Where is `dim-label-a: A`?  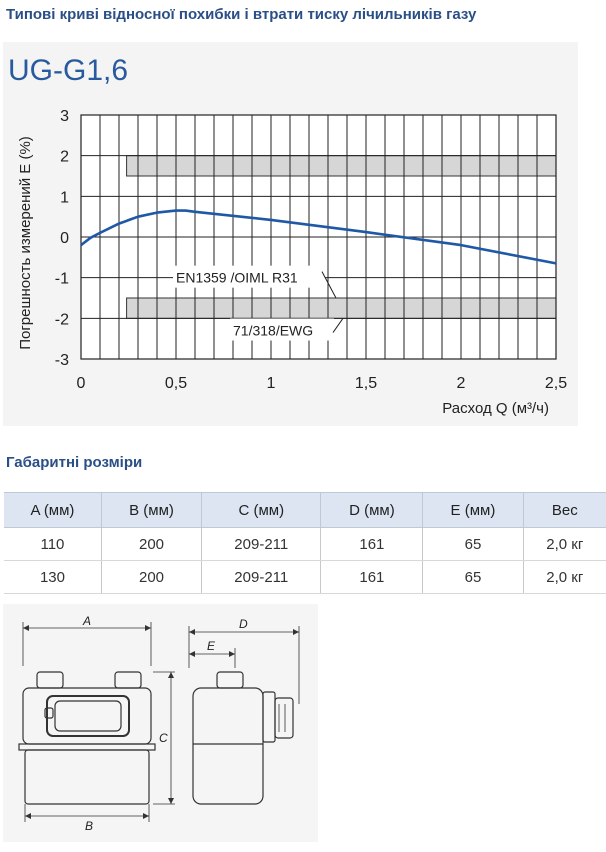
dim-label-a: A is located at coordinates (86, 621).